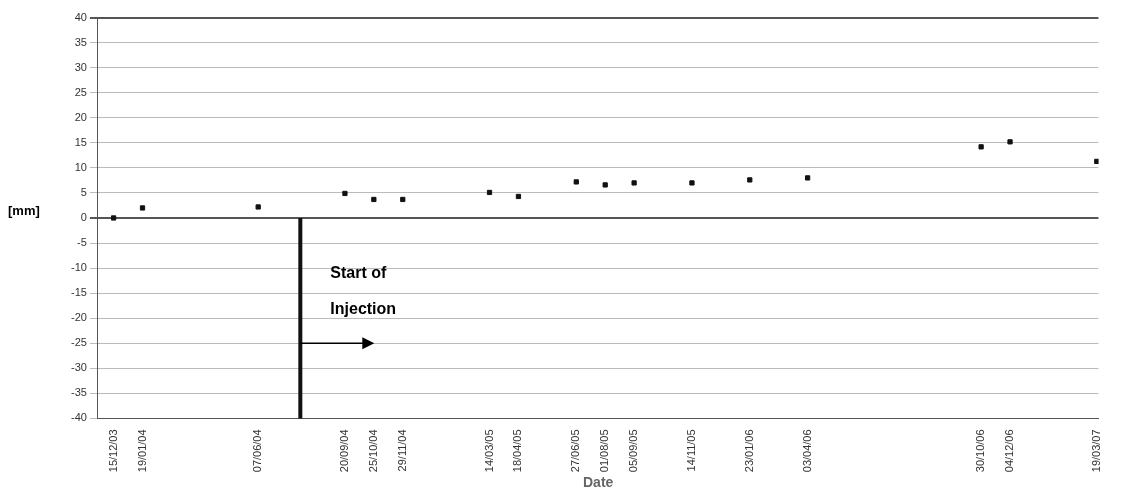  What do you see at coordinates (80, 91) in the screenshot?
I see `y-tick-label: 25` at bounding box center [80, 91].